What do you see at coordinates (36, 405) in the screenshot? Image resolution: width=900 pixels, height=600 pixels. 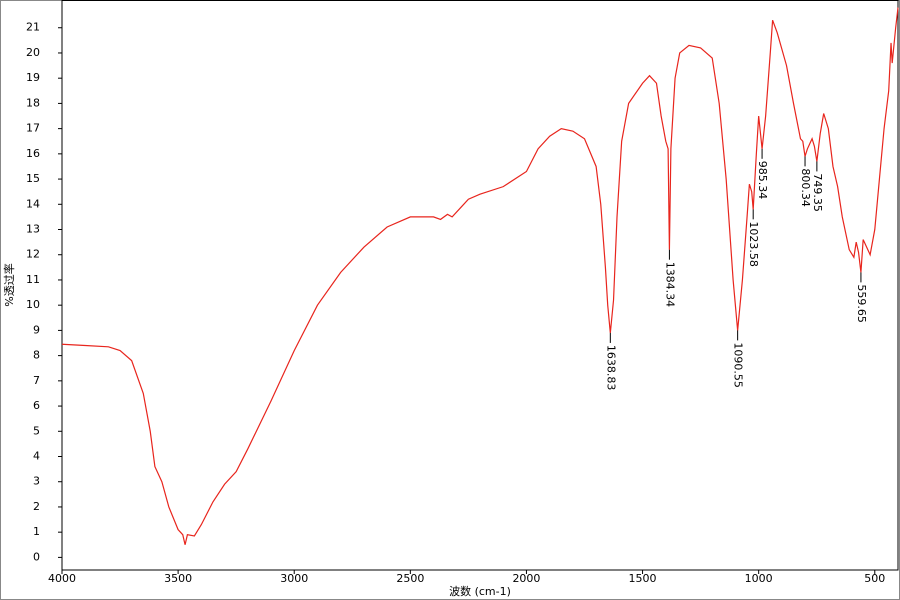 I see `y-tick-label: 6` at bounding box center [36, 405].